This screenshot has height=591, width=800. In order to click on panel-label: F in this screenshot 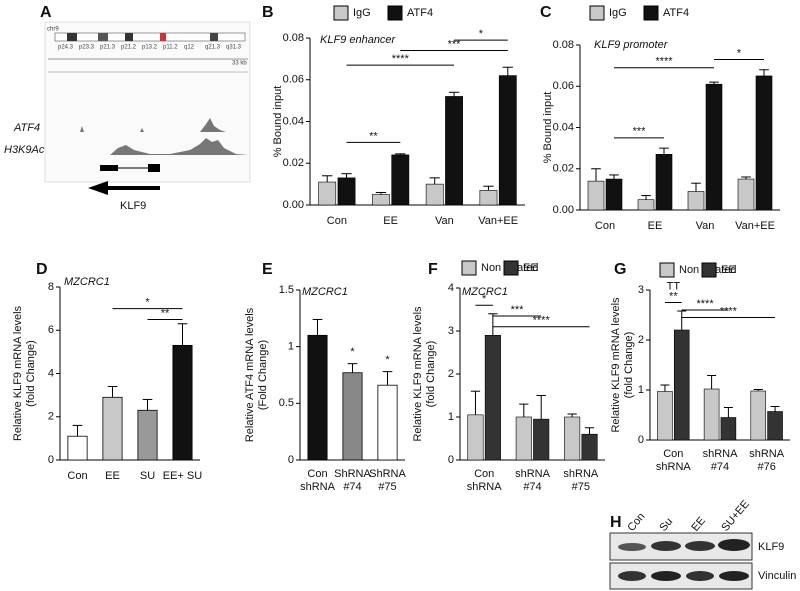, I will do `click(433, 269)`.